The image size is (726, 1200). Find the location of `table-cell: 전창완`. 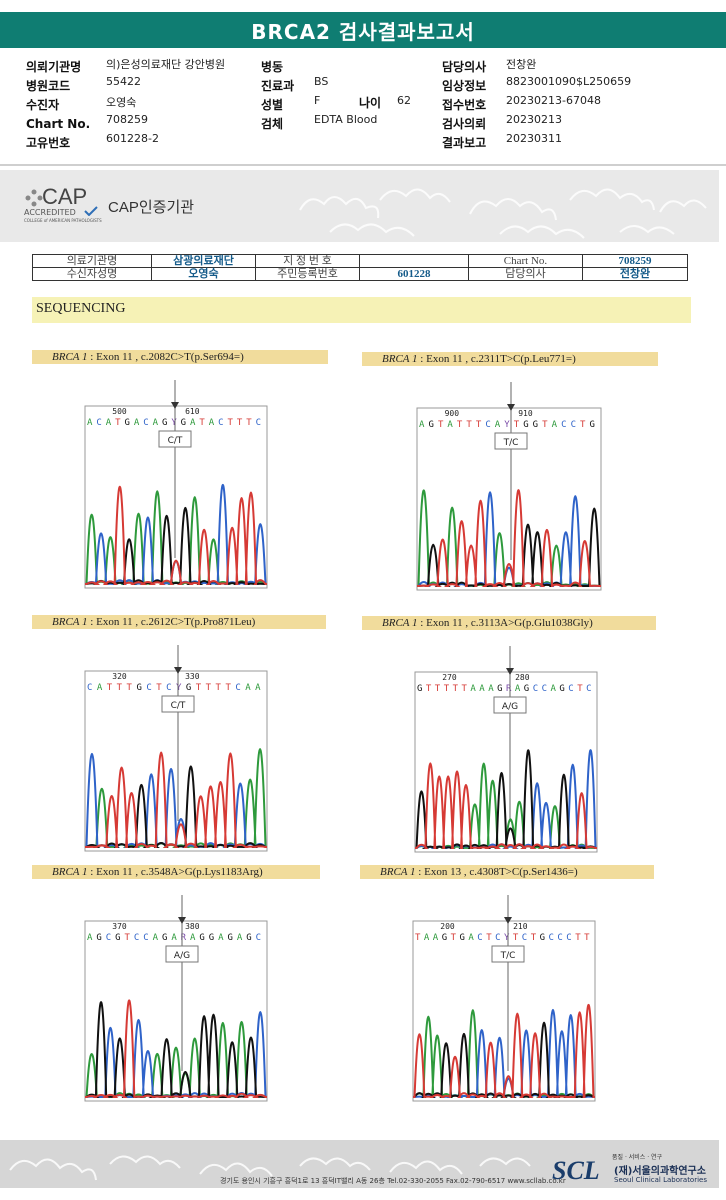

table-cell: 전창완 is located at coordinates (635, 274).